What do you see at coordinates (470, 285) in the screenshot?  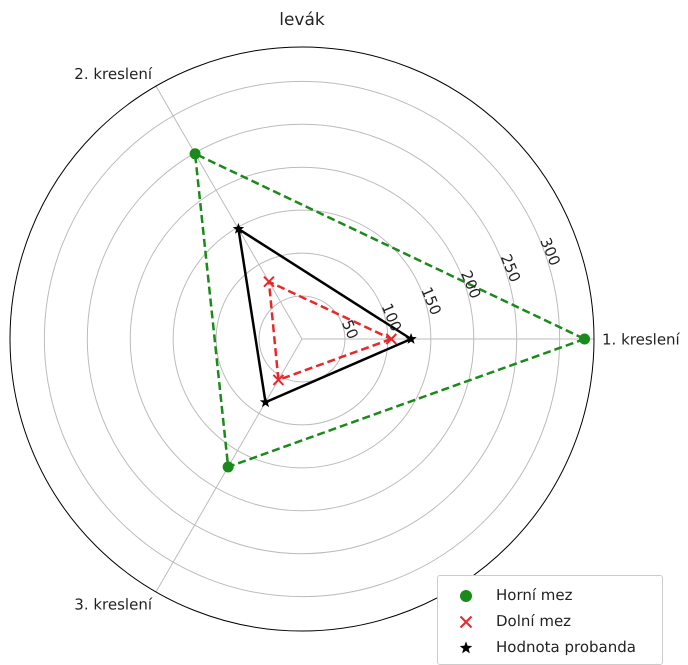 I see `y-tick-label: 200` at bounding box center [470, 285].